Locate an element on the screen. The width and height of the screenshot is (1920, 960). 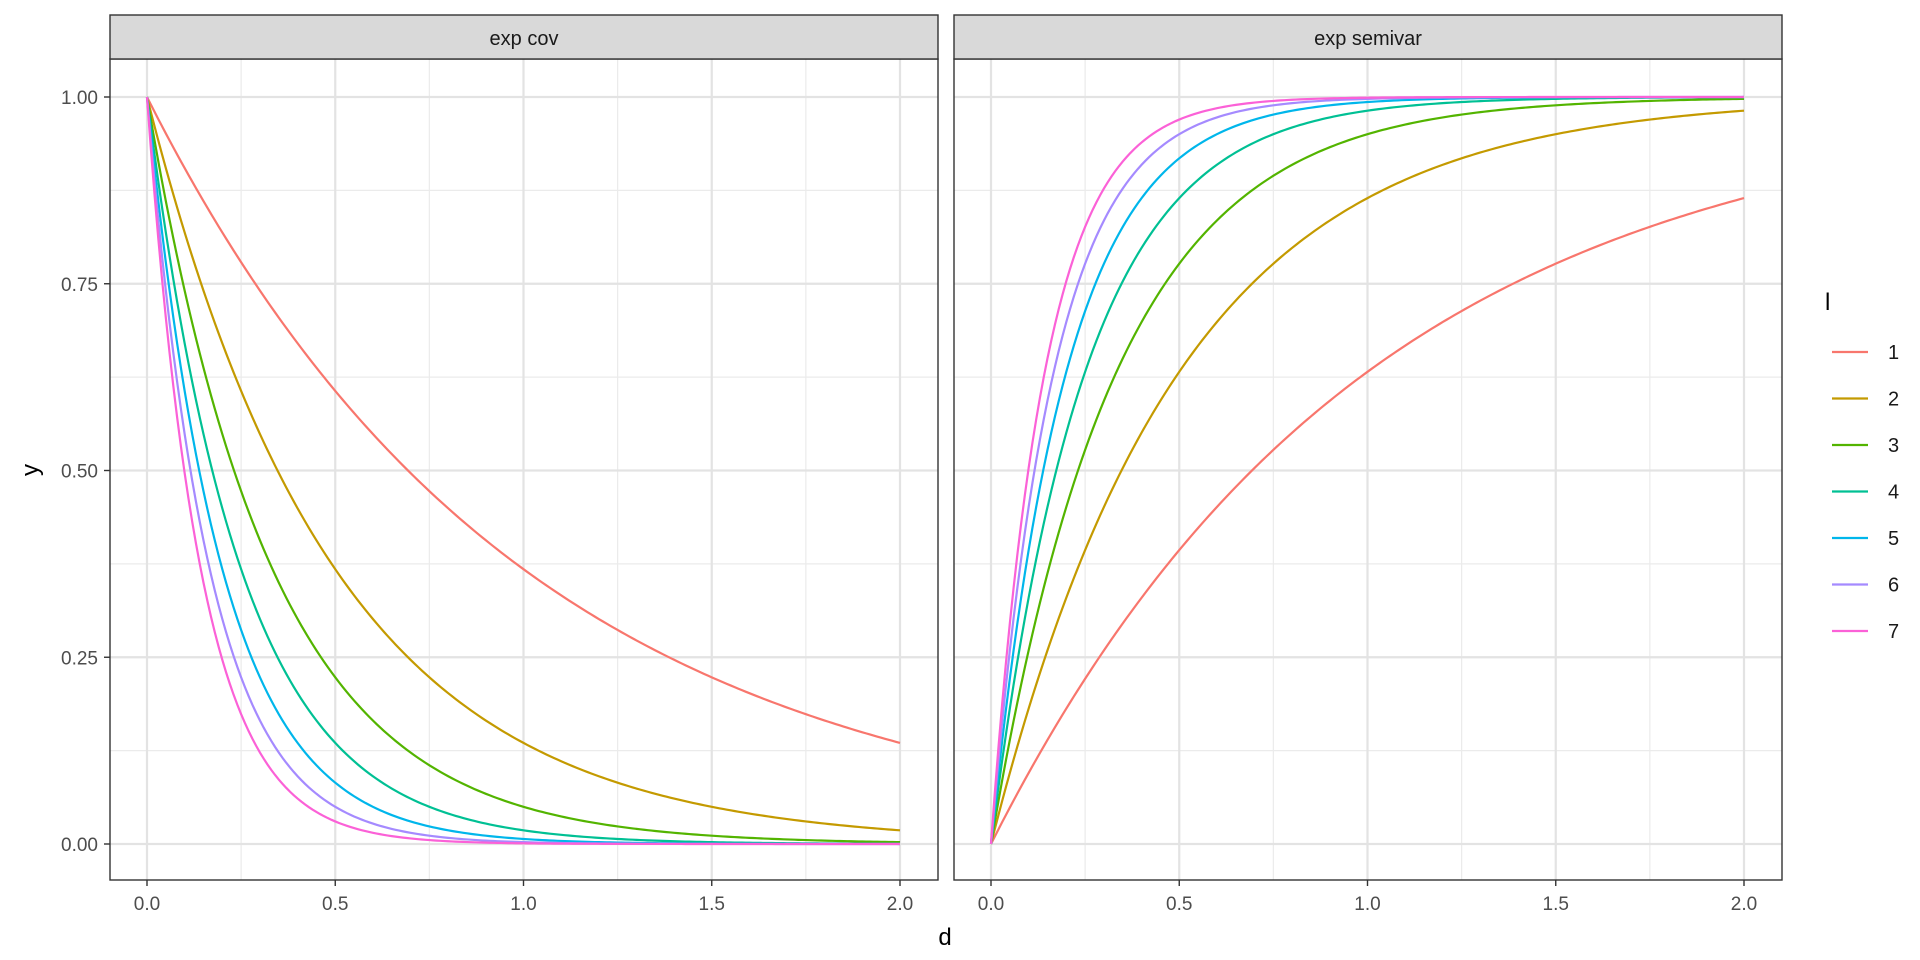
legend-label: 1 is located at coordinates (1893, 353).